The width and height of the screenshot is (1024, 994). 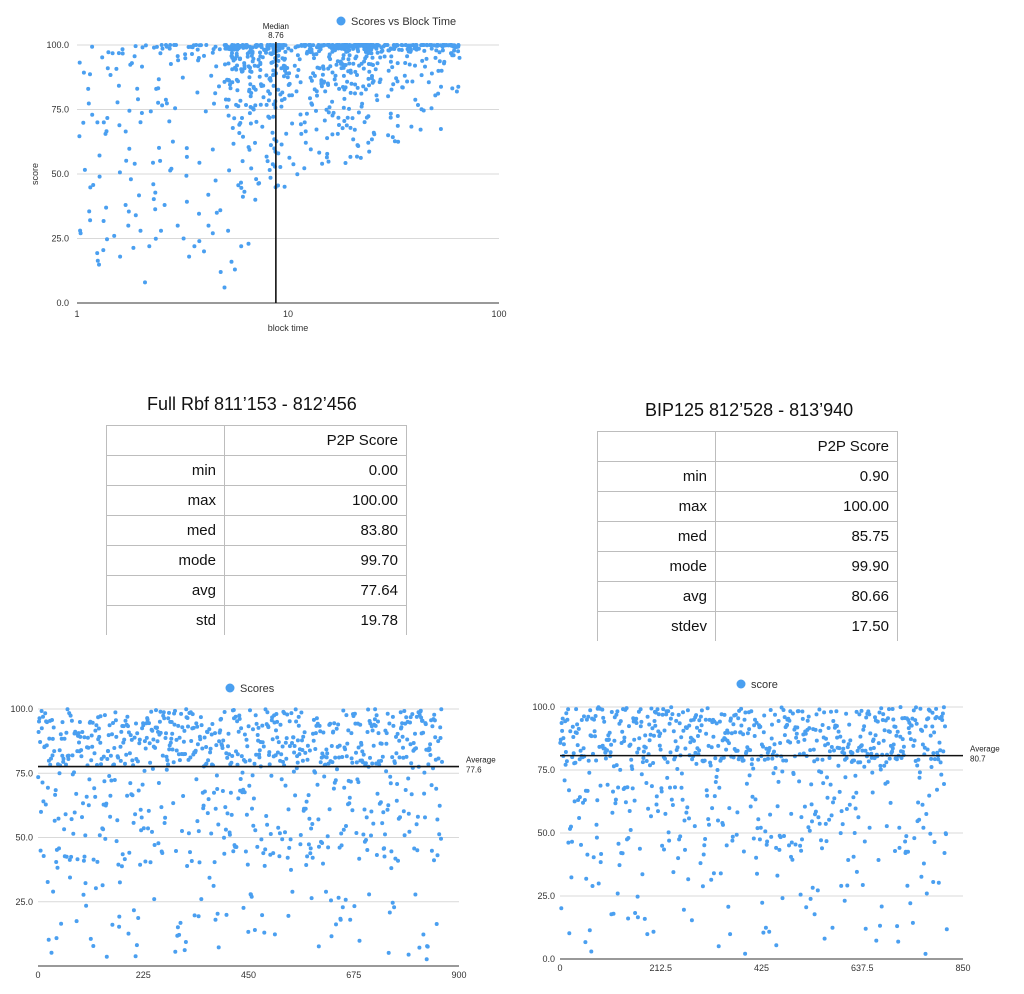 What do you see at coordinates (747, 476) in the screenshot?
I see `table-row: min 0.90` at bounding box center [747, 476].